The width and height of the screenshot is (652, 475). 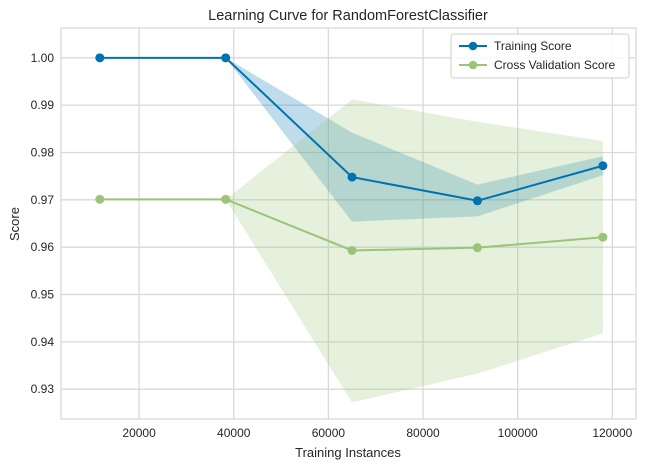 What do you see at coordinates (43, 223) in the screenshot?
I see `y-tick-labels: 0.93 0.94 0.95 0.96 0.97 0.98 0.99 1.00` at bounding box center [43, 223].